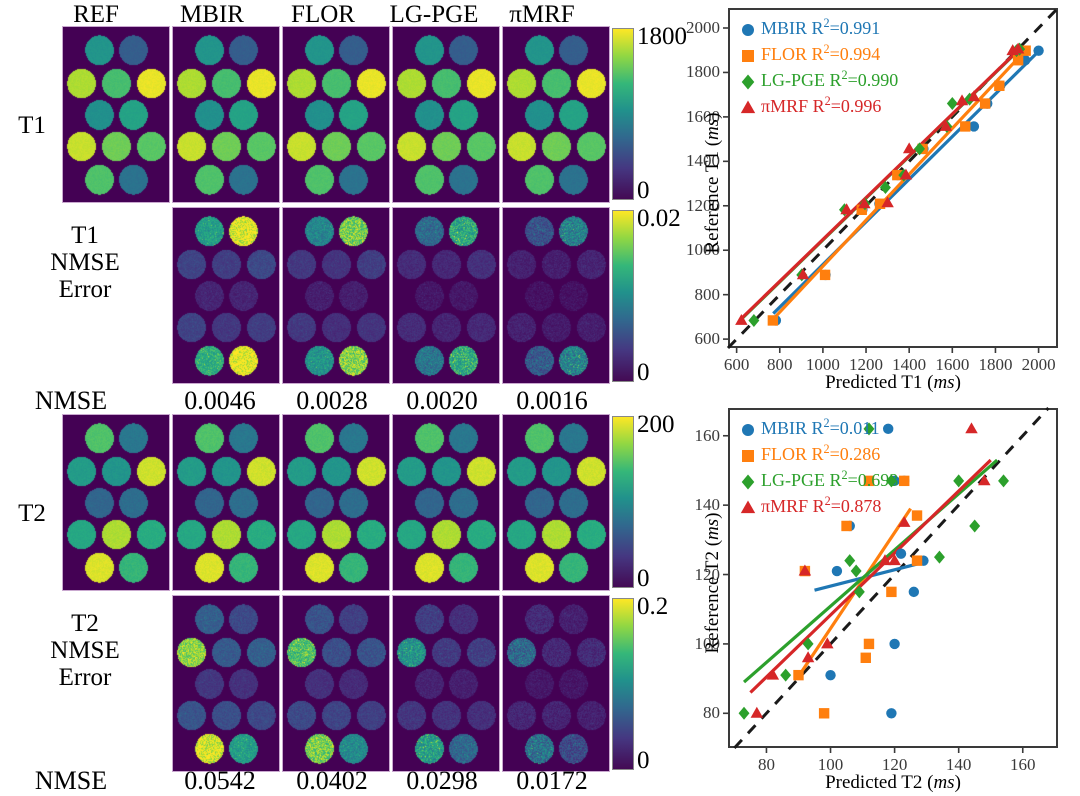  Describe the element at coordinates (707, 435) in the screenshot. I see `y-tick-label: 160` at that location.